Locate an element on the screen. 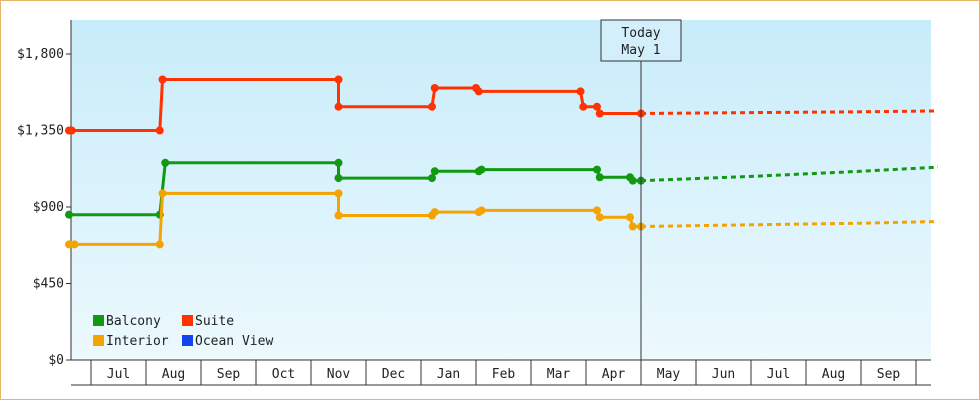 The image size is (980, 400). series-interior is located at coordinates (502, 219).